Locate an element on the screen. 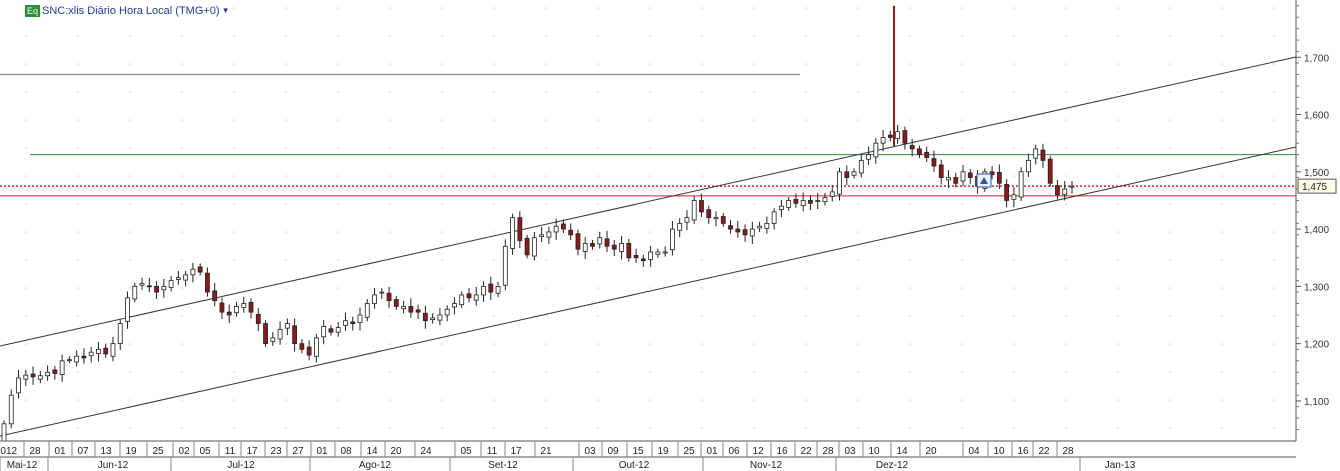 The width and height of the screenshot is (1340, 471). chevron-down-icon: ▼ is located at coordinates (225, 10).